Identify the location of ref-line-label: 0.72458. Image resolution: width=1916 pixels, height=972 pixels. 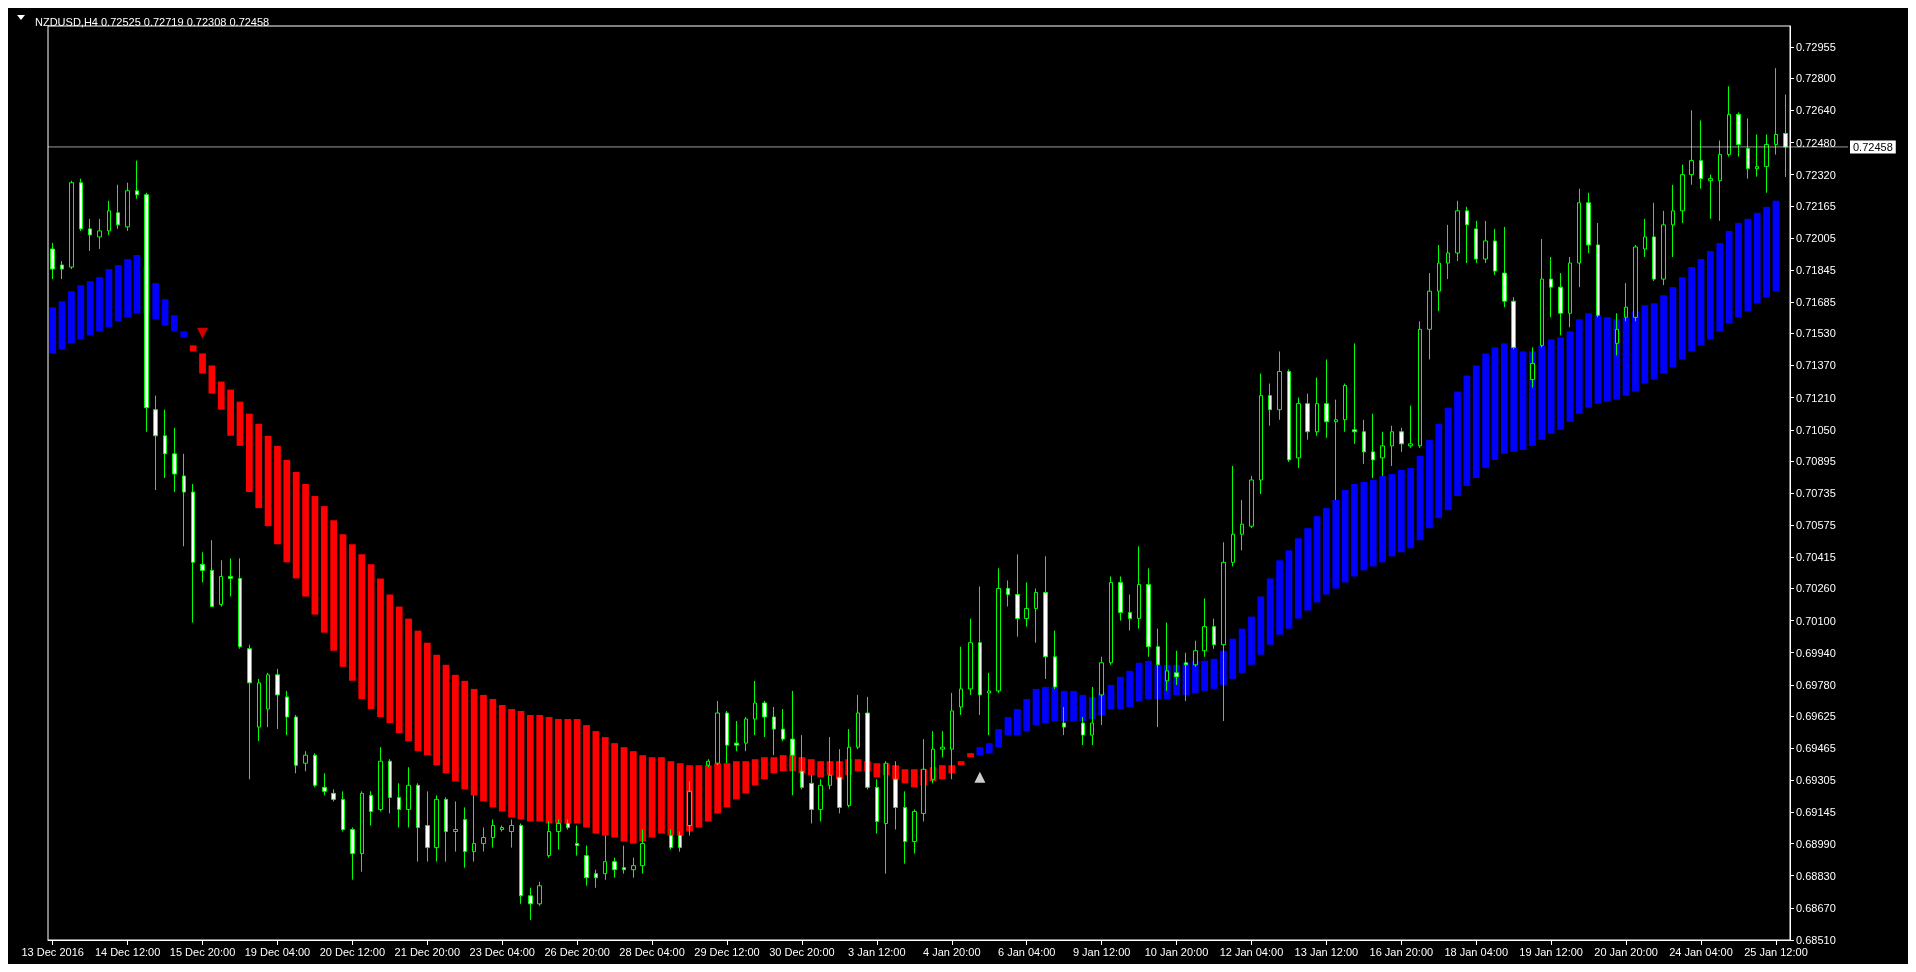
(1873, 146).